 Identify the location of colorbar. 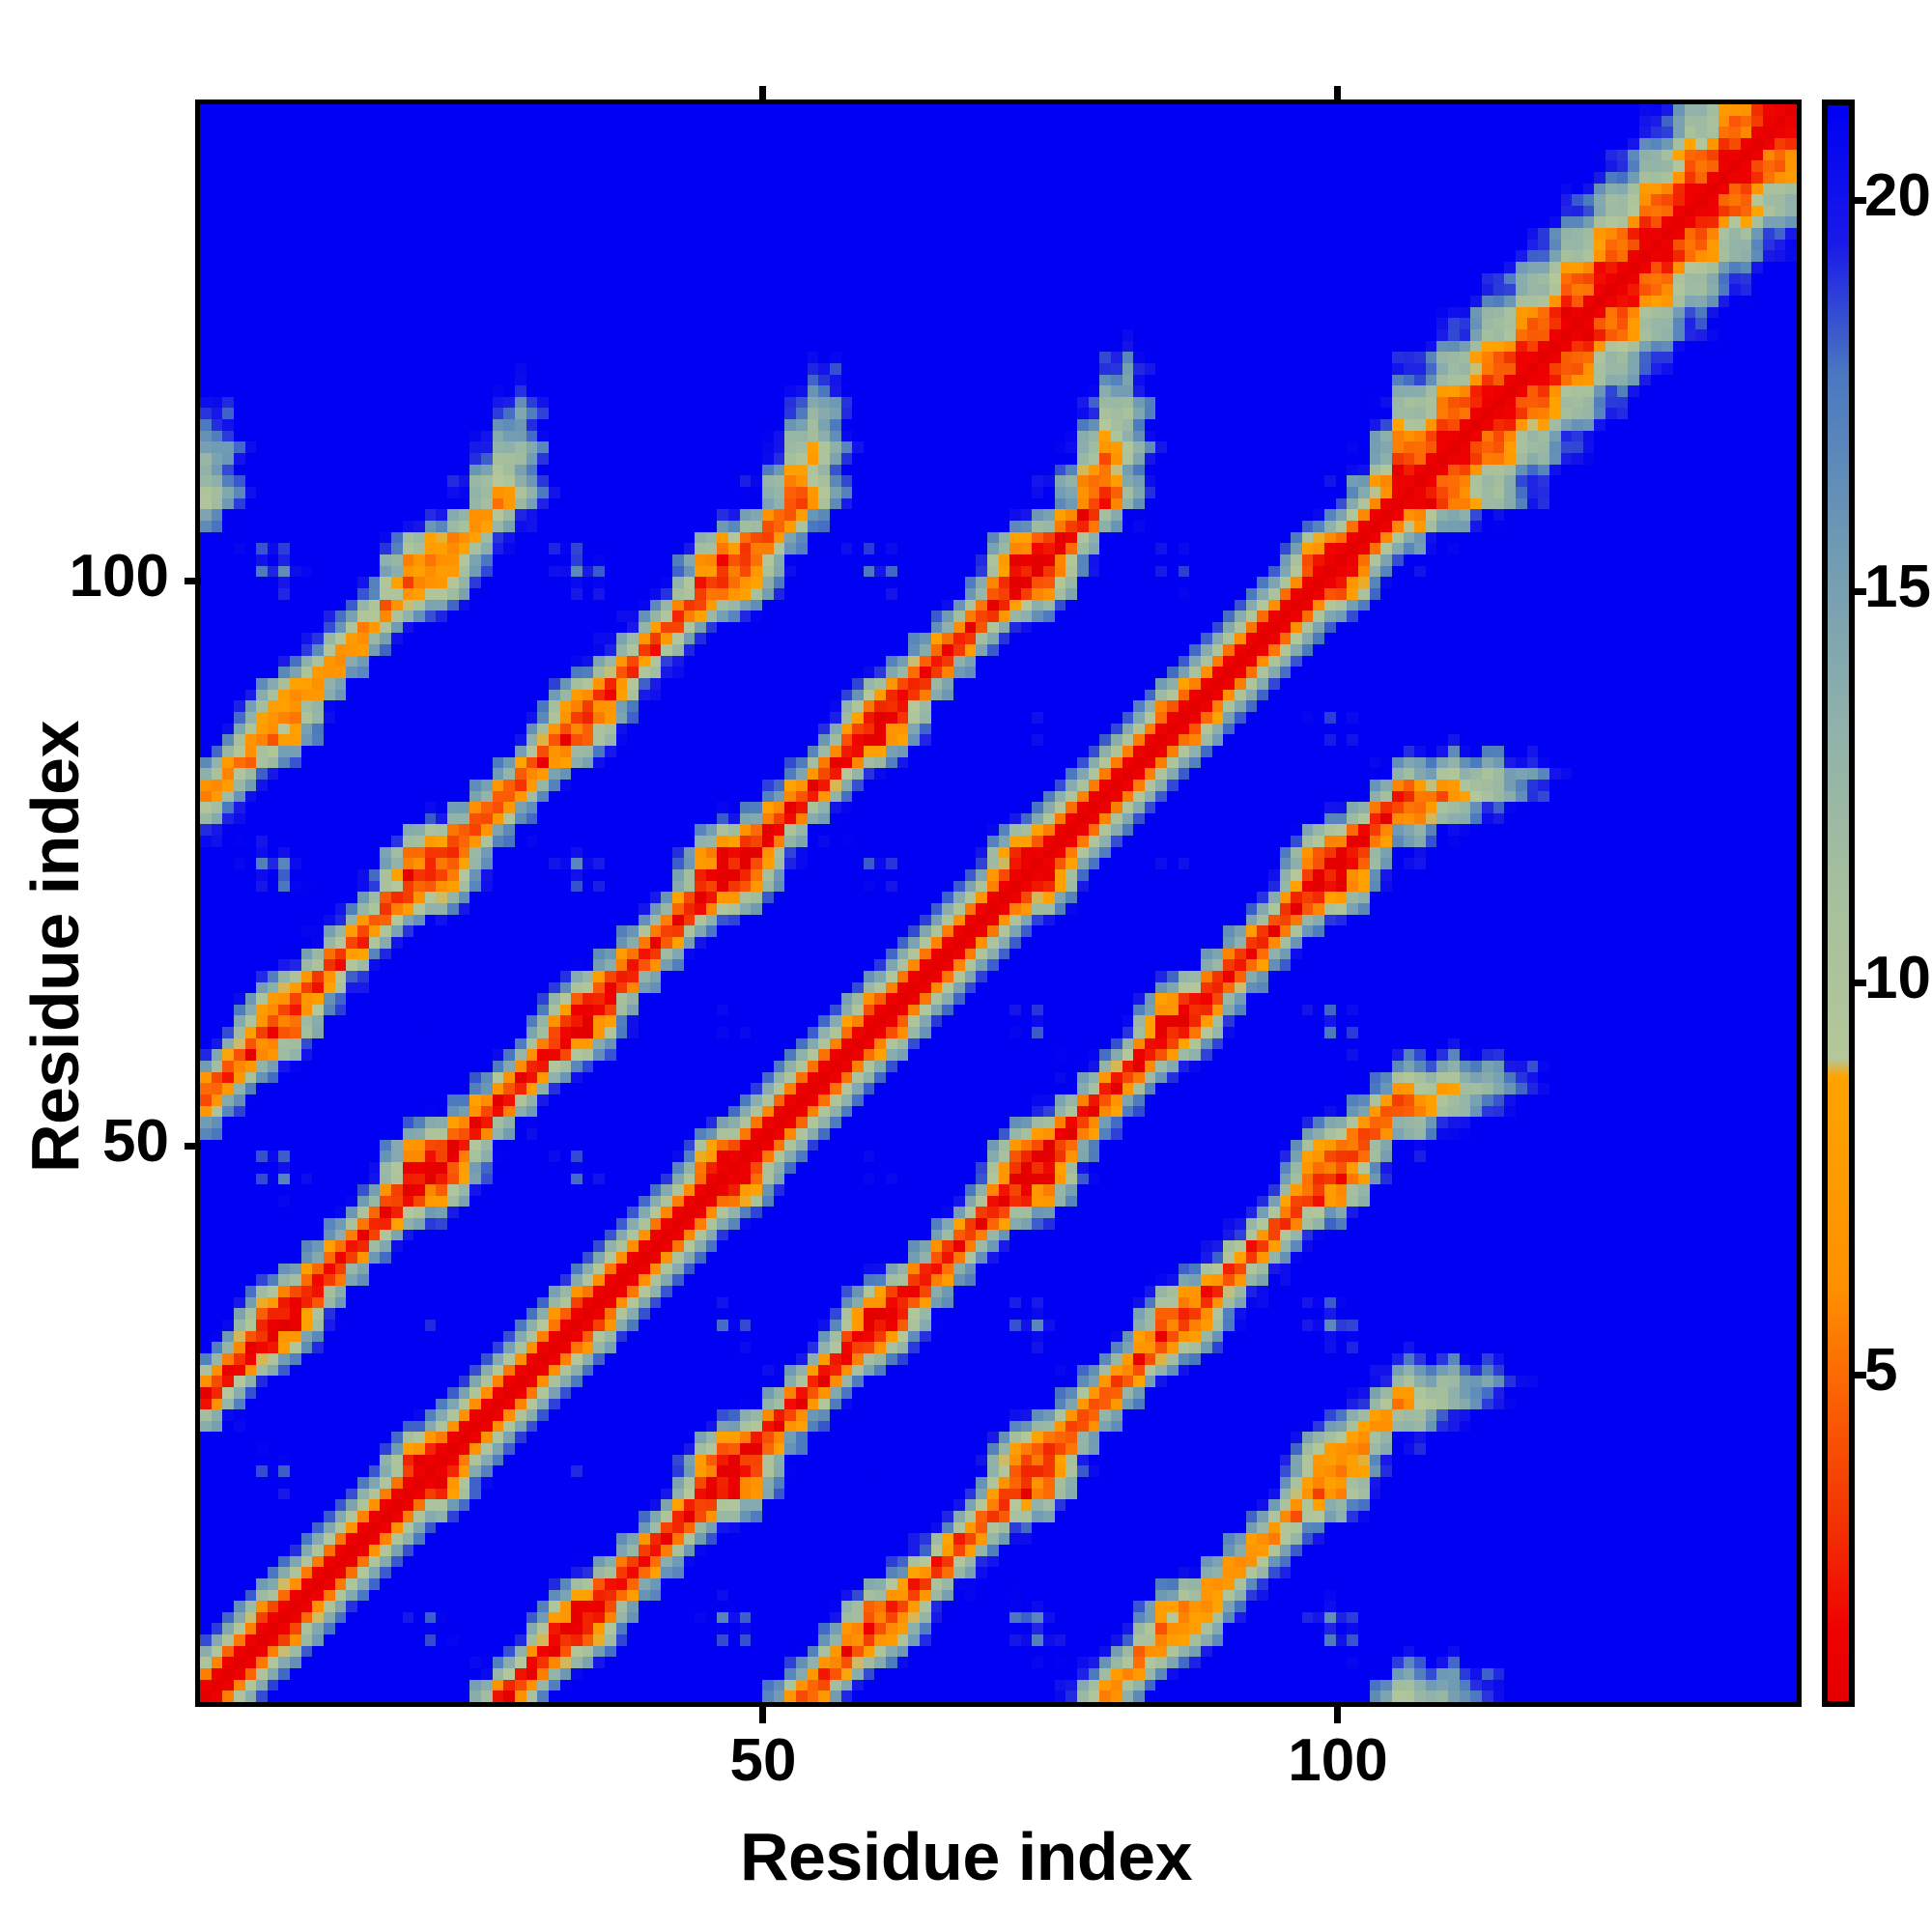
(1838, 903).